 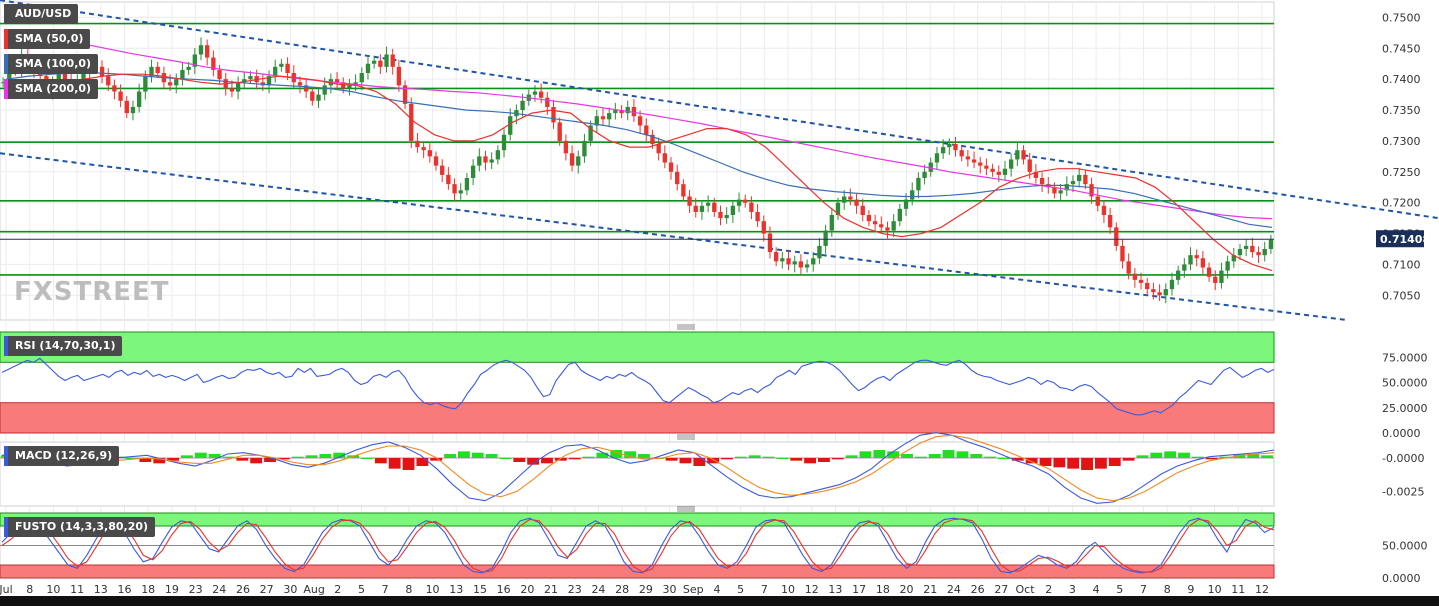 I want to click on sma200-tag: SMA (200,0), so click(x=51, y=89).